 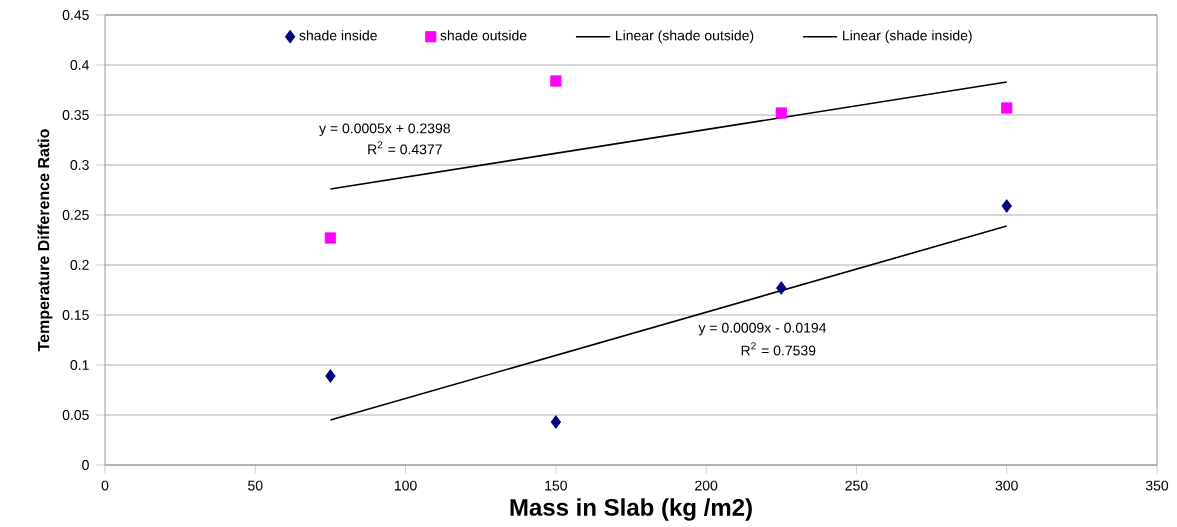 What do you see at coordinates (75, 214) in the screenshot?
I see `y-tick-label: 0.25` at bounding box center [75, 214].